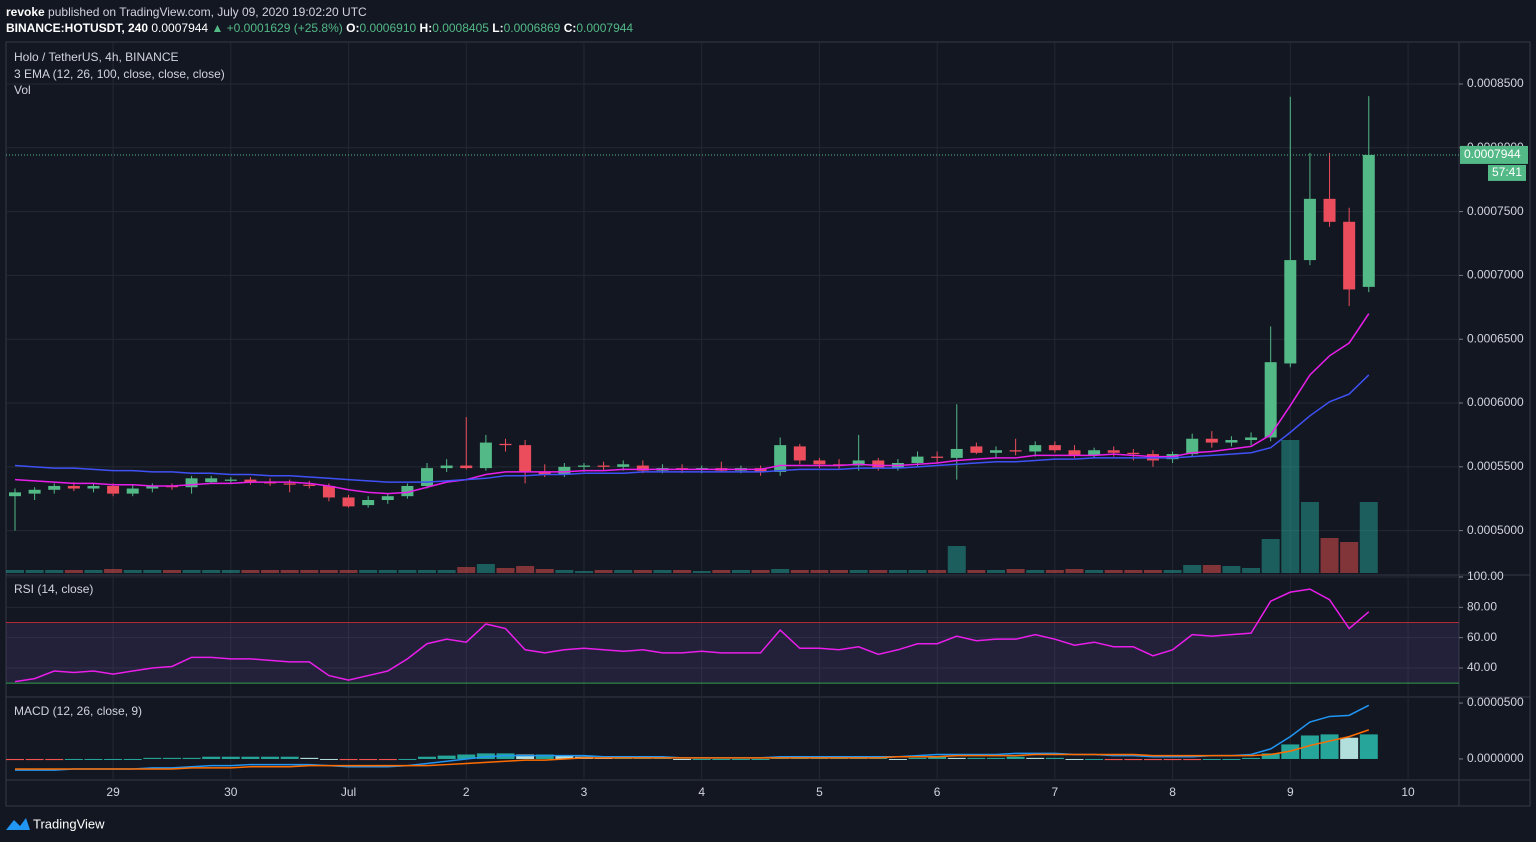 The image size is (1536, 842). What do you see at coordinates (388, 28) in the screenshot?
I see `o: 0.0006910` at bounding box center [388, 28].